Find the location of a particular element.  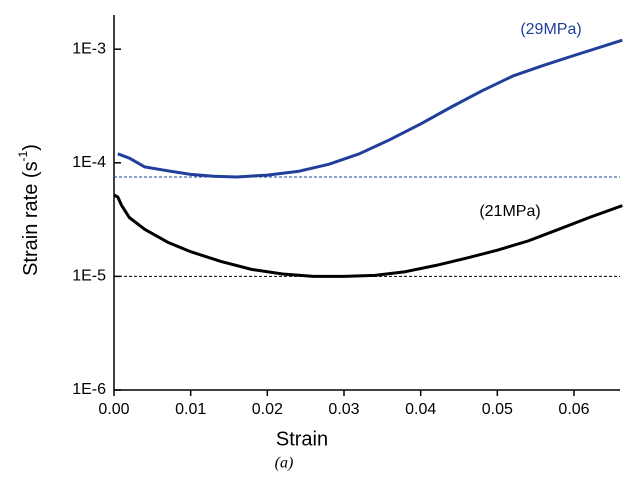

series-label: (29MPa) is located at coordinates (550, 29).